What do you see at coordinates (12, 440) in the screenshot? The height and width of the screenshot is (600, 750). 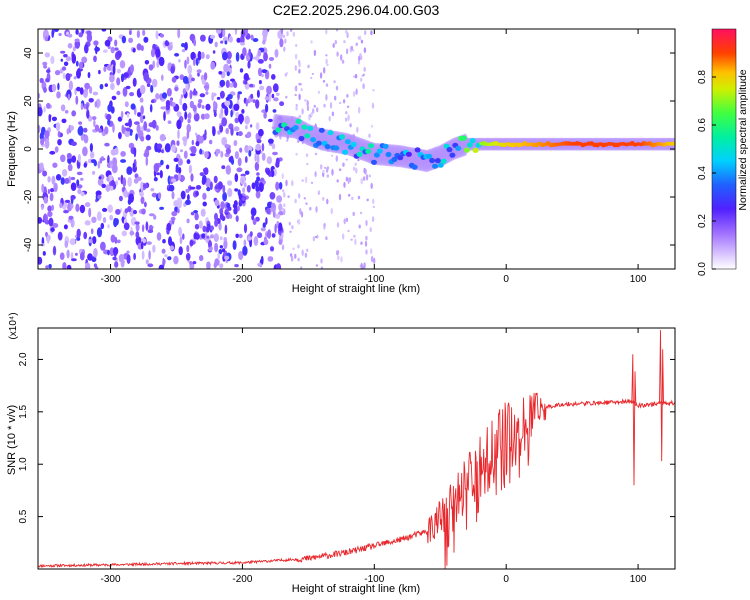 I see `snr-y-label: SNR (10 * v/v)` at bounding box center [12, 440].